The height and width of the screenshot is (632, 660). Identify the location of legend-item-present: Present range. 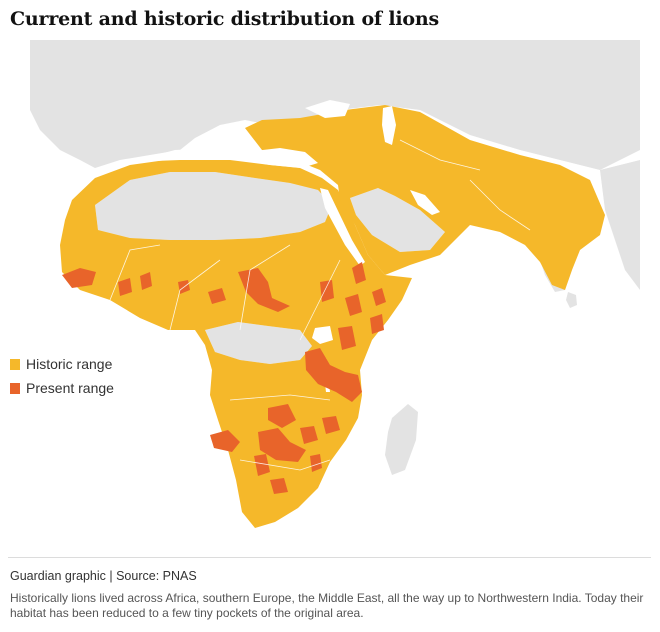
(62, 388).